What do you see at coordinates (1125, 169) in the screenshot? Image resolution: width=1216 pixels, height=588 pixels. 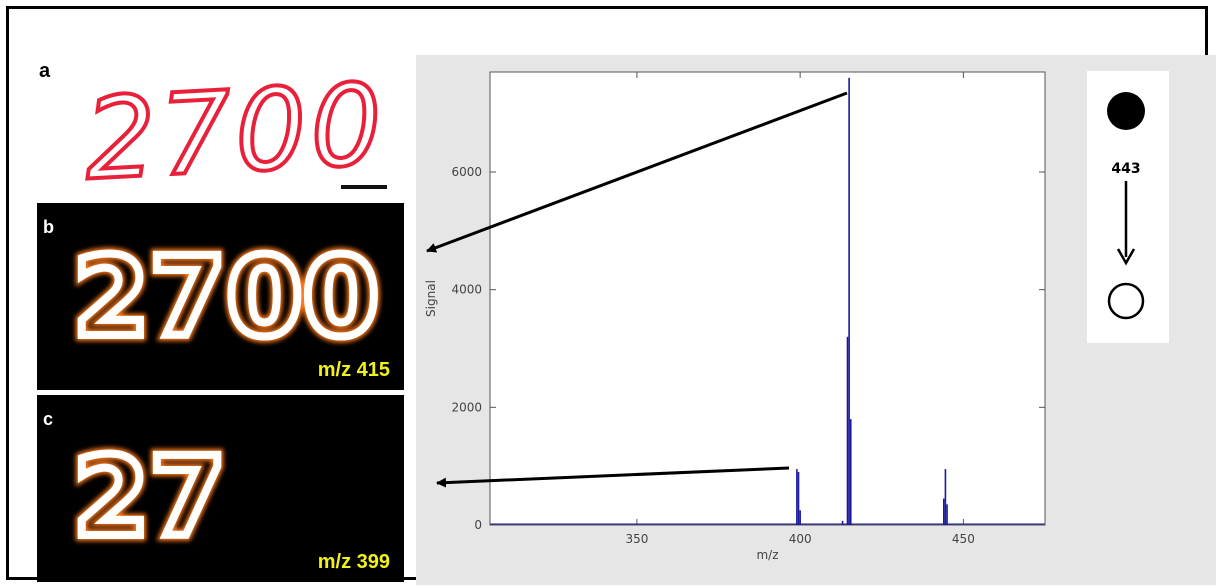 I see `scheme-mz-label: 443` at bounding box center [1125, 169].